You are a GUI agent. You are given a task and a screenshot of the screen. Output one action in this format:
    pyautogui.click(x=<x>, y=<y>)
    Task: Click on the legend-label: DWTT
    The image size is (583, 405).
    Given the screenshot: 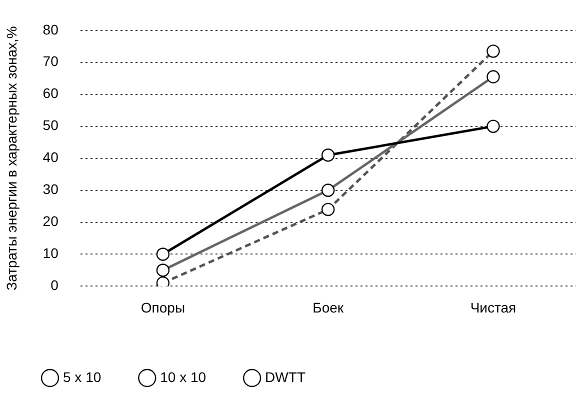 What is the action you would take?
    pyautogui.click(x=285, y=376)
    